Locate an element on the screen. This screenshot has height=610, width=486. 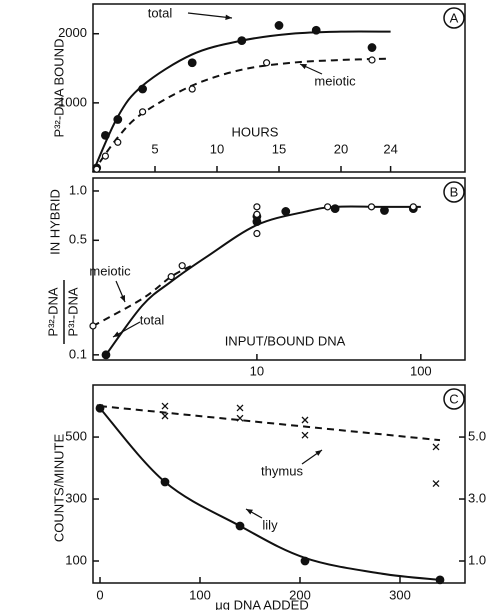
x-tick-label: 24 is located at coordinates (390, 148).